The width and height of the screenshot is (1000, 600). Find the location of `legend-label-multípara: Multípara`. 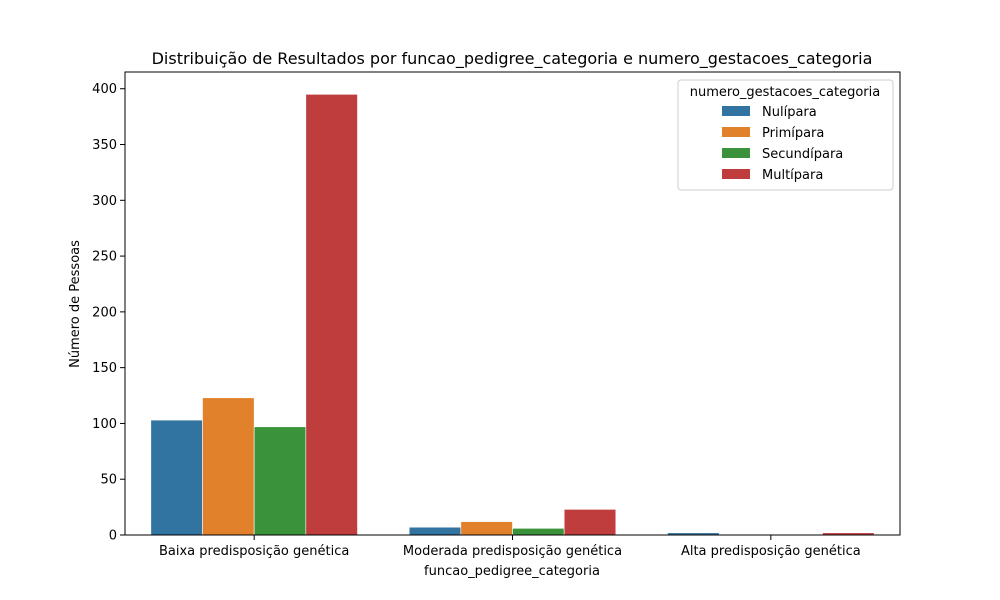

legend-label-multípara: Multípara is located at coordinates (792, 175).